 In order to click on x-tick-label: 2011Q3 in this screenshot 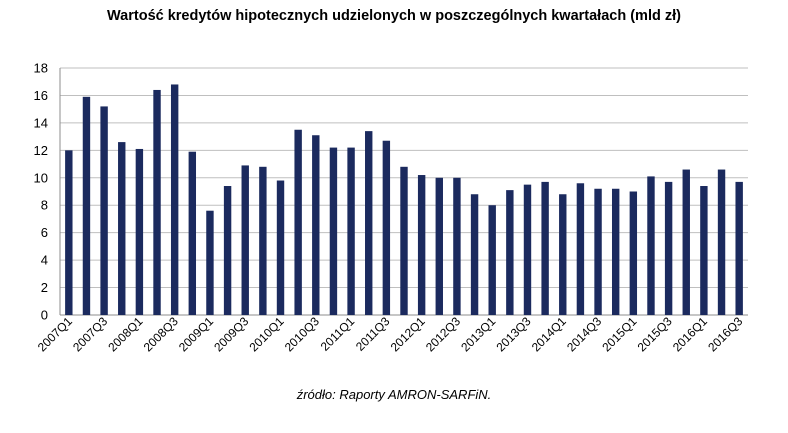, I will do `click(373, 334)`.